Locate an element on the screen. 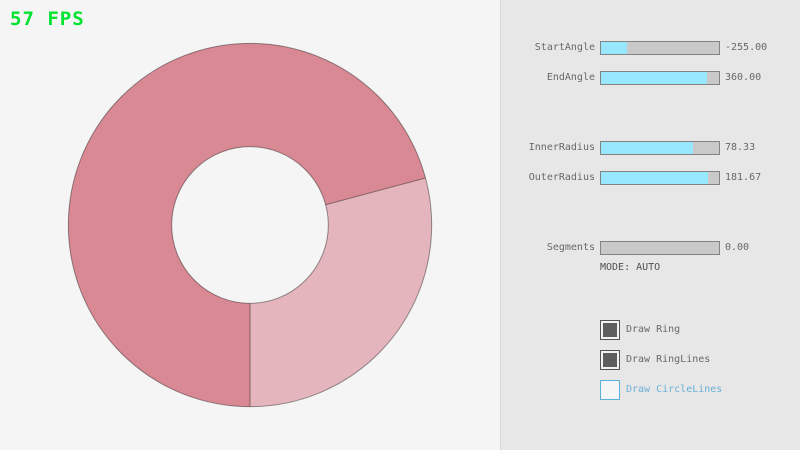 This screenshot has width=800, height=450. draw-ringlines-row: Draw RingLines is located at coordinates (650, 360).